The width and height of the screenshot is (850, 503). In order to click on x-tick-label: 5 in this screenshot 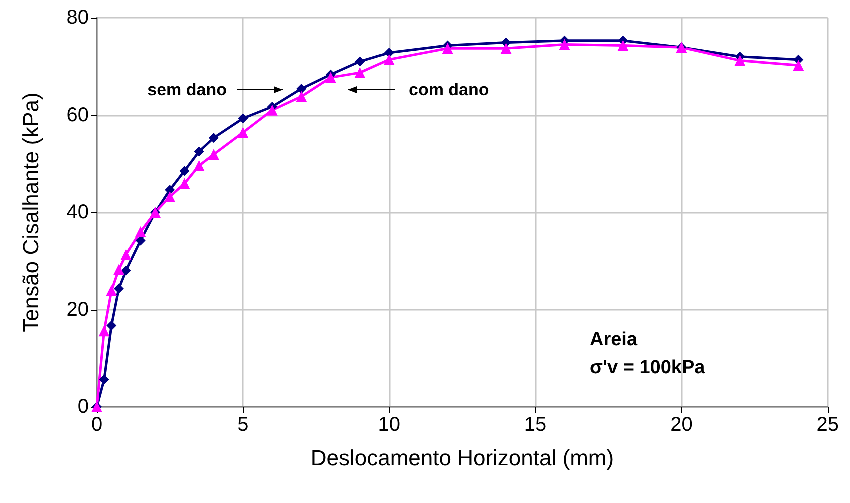, I will do `click(243, 425)`.